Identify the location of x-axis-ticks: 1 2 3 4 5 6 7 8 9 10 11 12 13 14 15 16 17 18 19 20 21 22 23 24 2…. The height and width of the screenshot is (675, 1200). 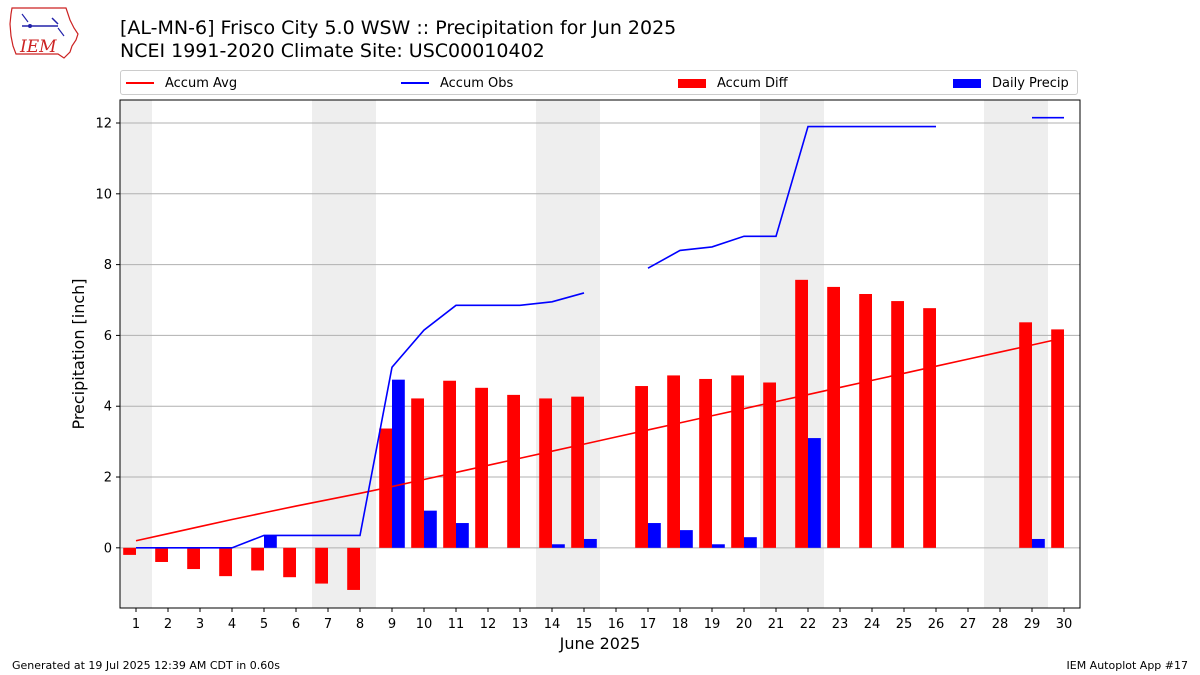
(602, 620).